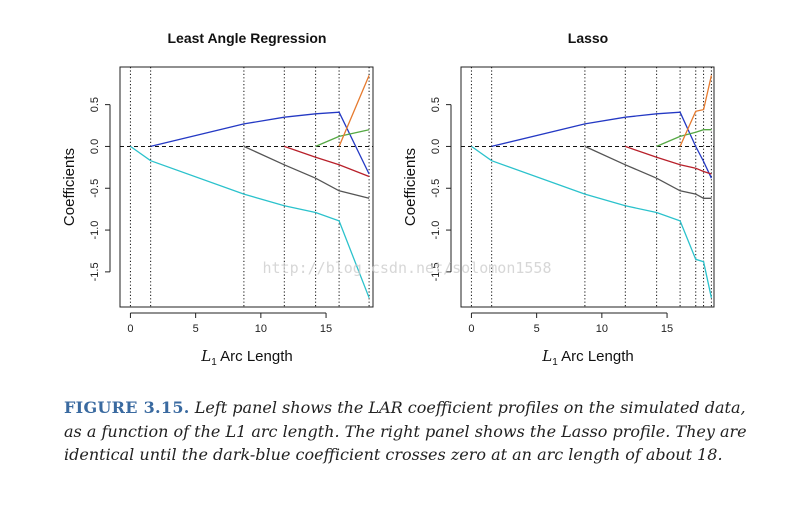 Image resolution: width=797 pixels, height=515 pixels. What do you see at coordinates (588, 38) in the screenshot?
I see `chart-title: Lasso` at bounding box center [588, 38].